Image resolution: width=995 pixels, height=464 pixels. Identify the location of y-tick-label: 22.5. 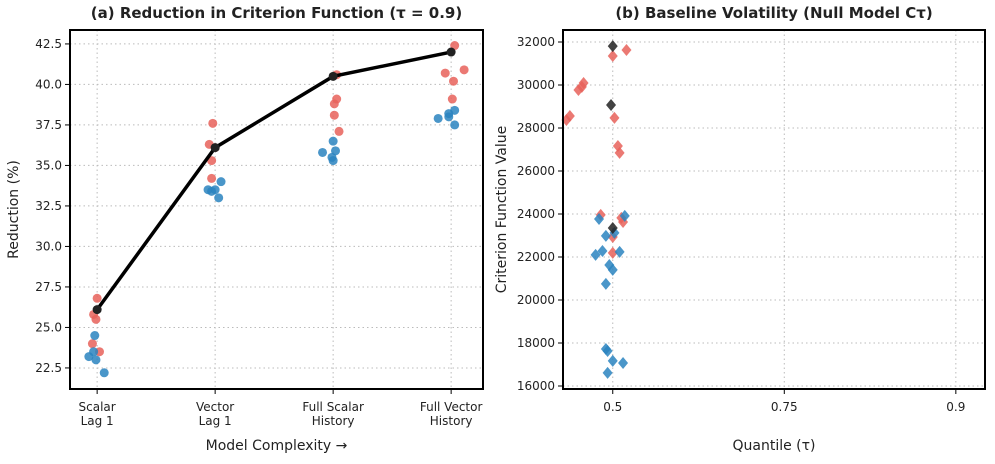
(48, 368).